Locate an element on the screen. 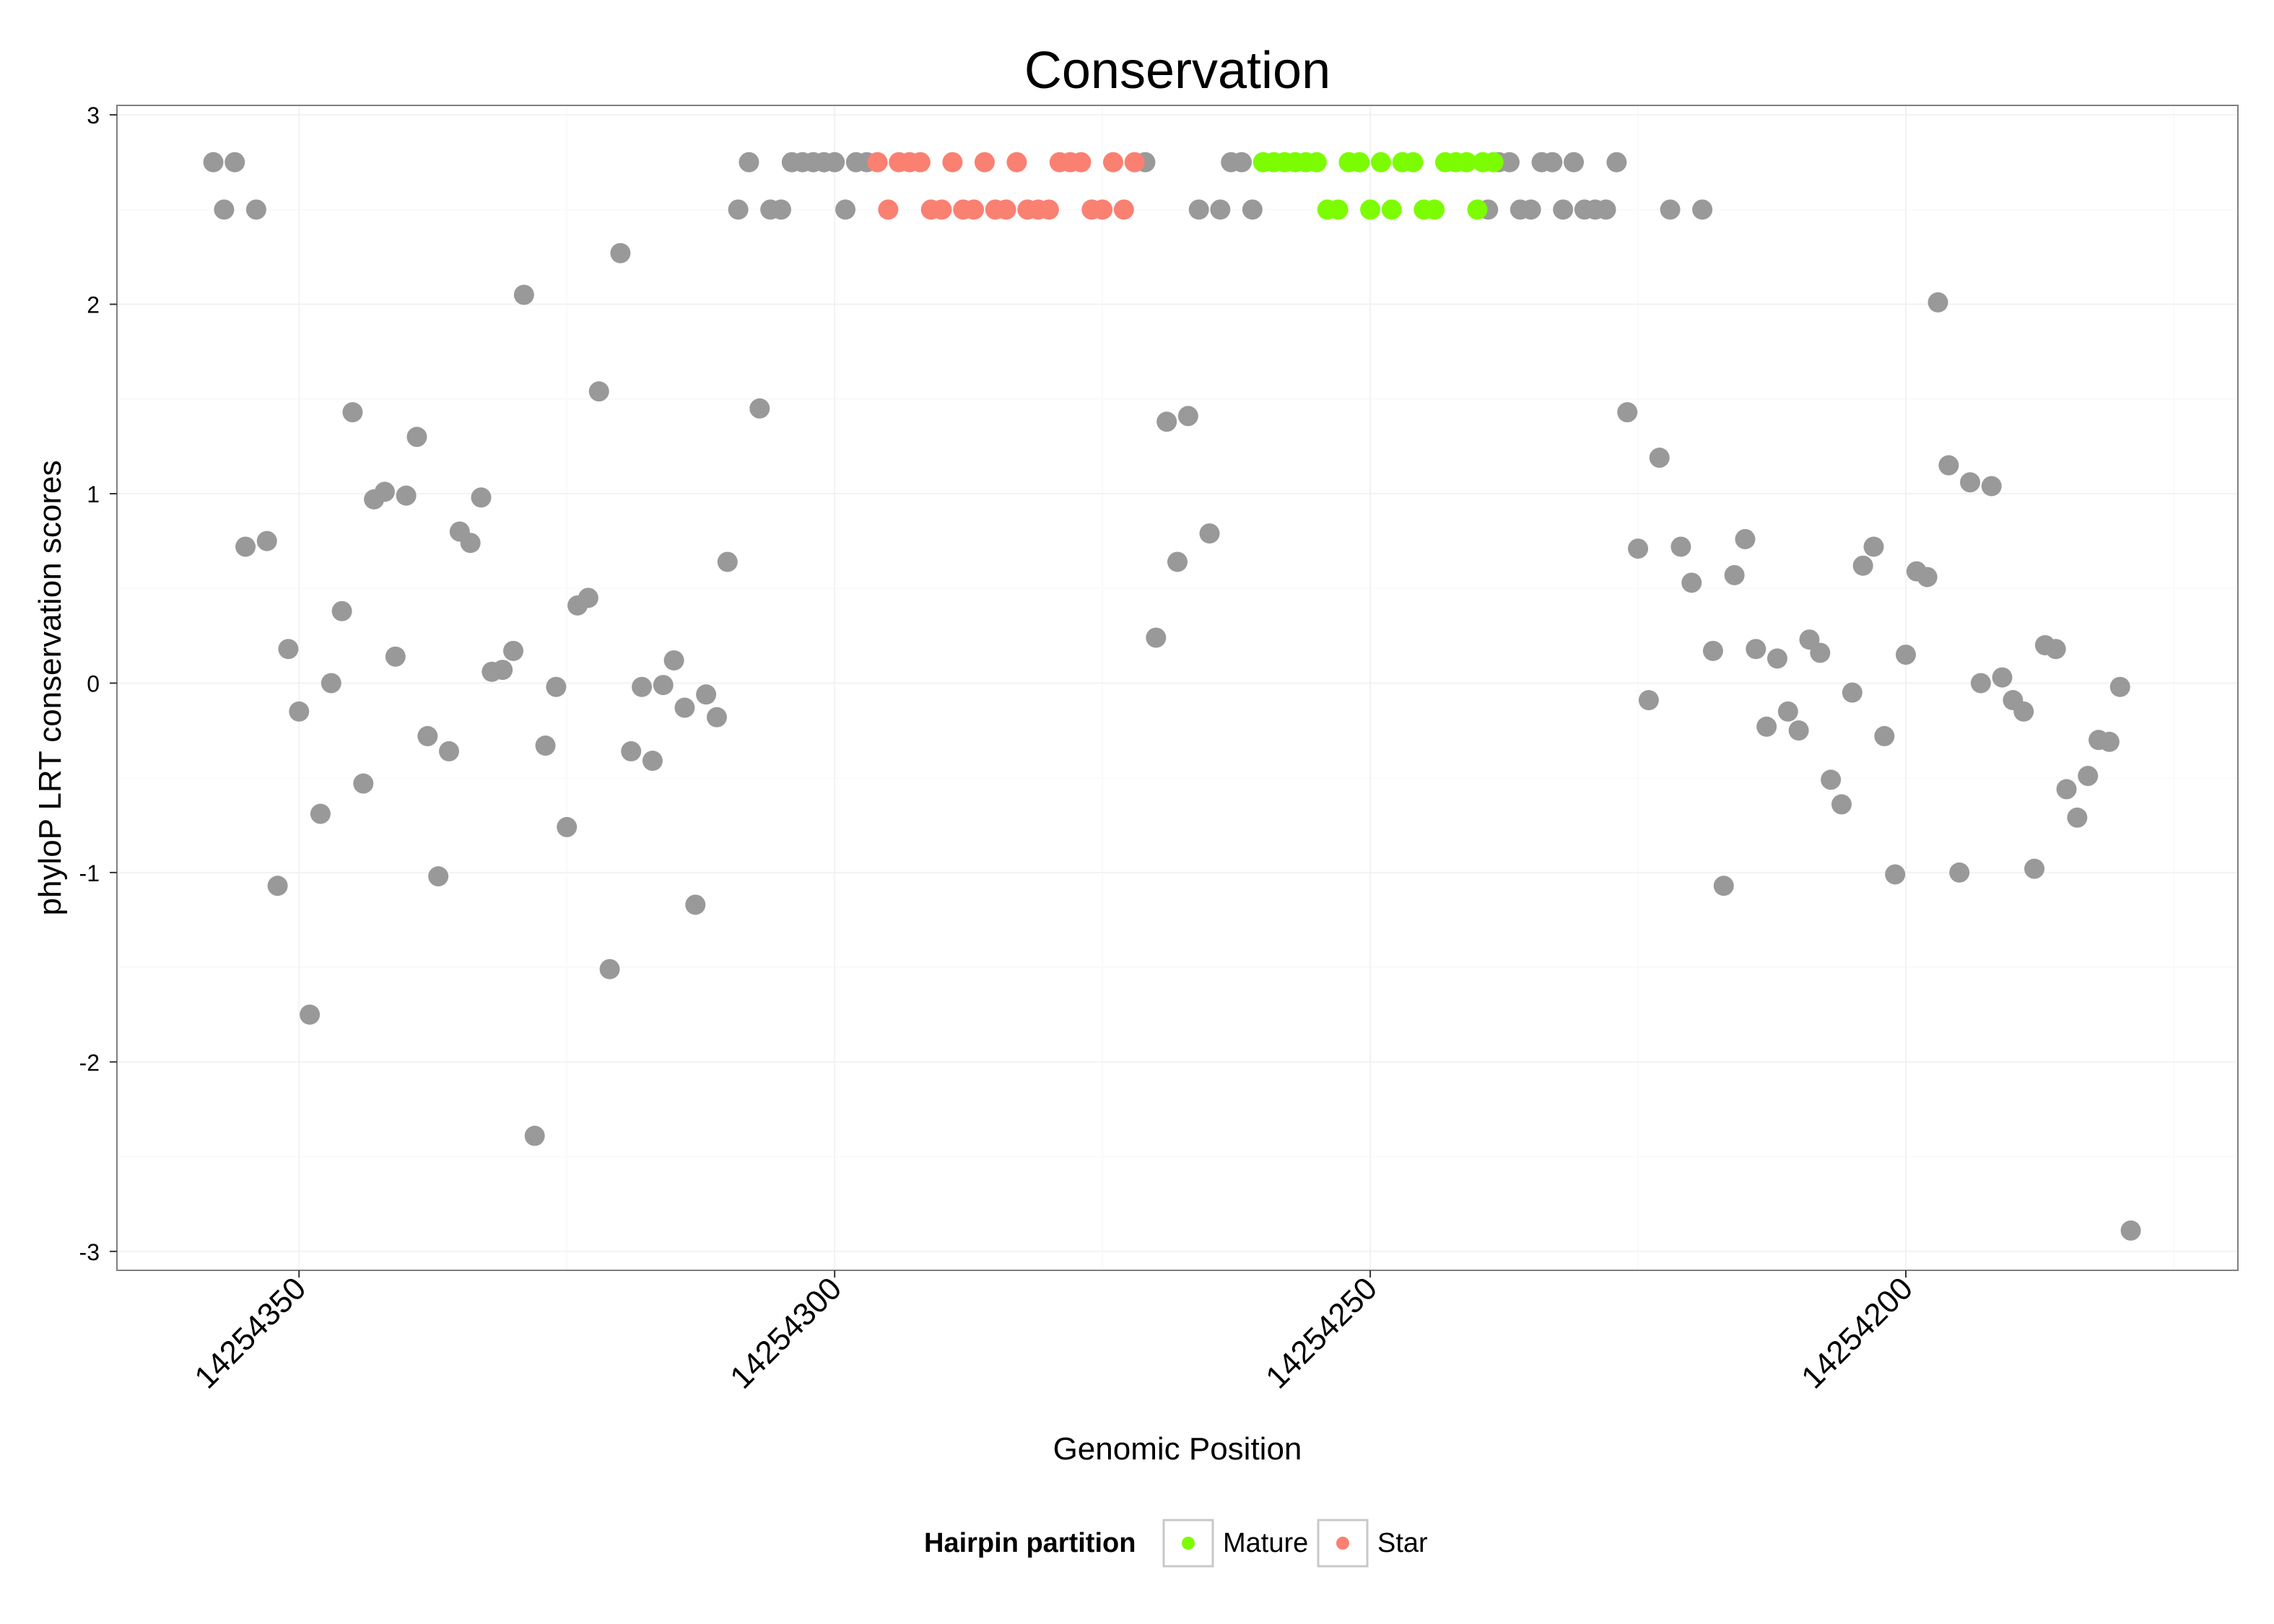 This screenshot has height=1624, width=2274. legend-swatch-star is located at coordinates (1343, 1543).